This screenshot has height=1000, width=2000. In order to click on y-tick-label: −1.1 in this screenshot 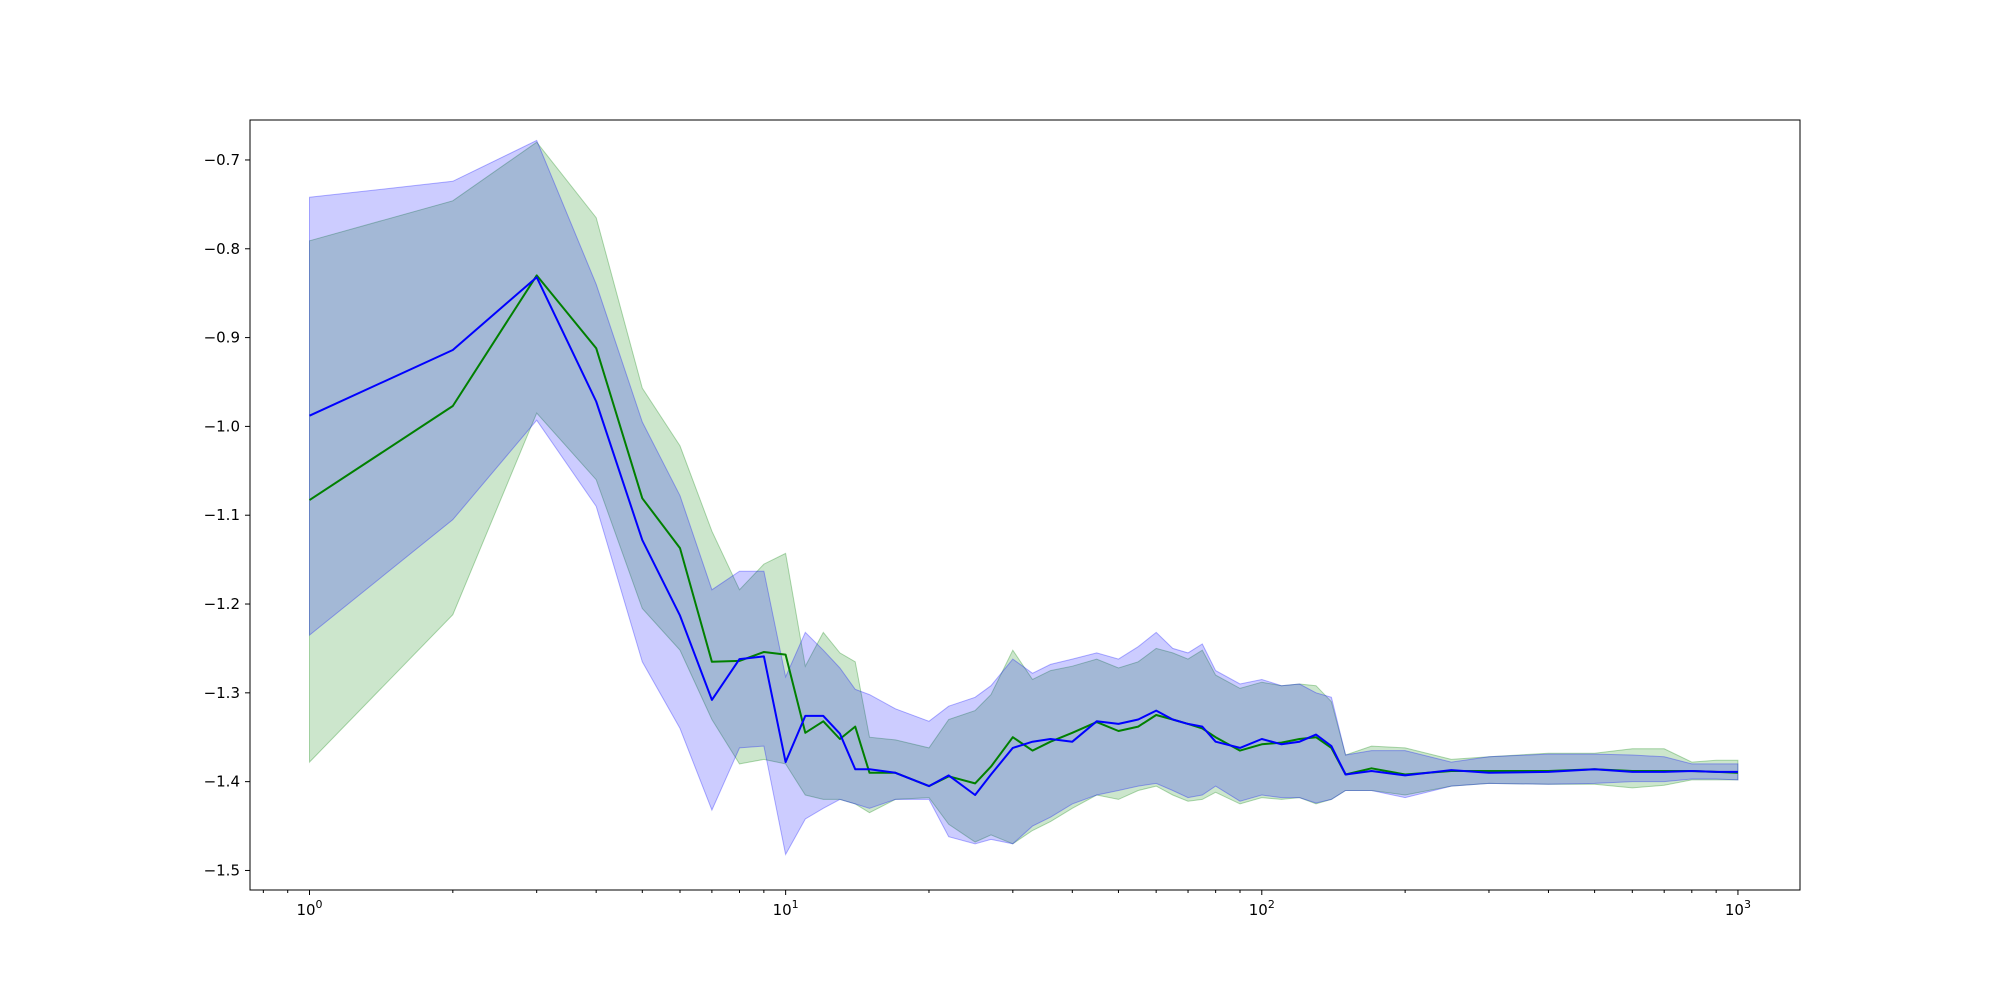, I will do `click(222, 515)`.